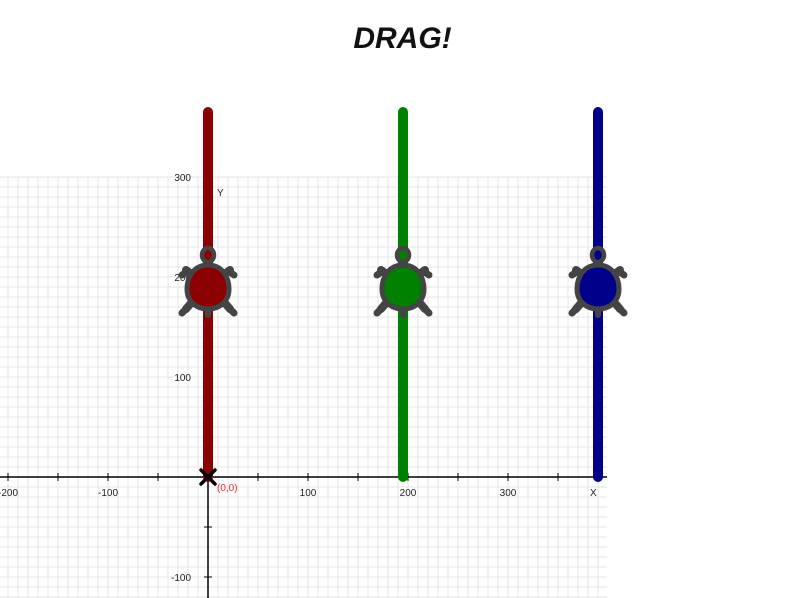  What do you see at coordinates (408, 493) in the screenshot?
I see `x-tick-label: 200` at bounding box center [408, 493].